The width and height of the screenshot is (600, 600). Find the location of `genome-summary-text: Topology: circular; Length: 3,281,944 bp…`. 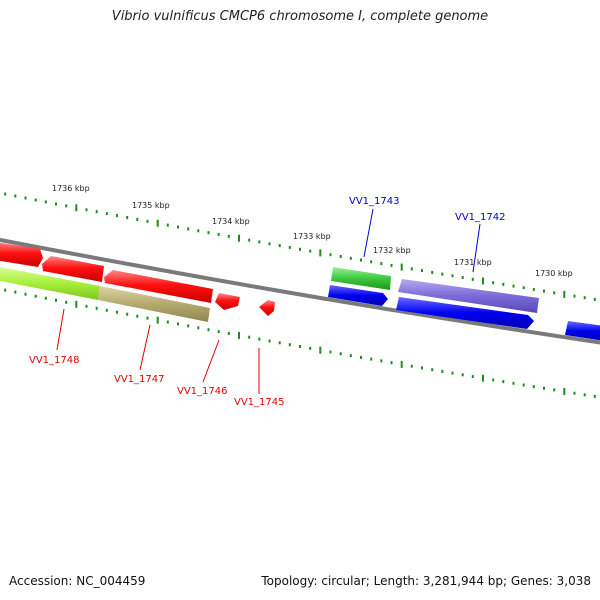

genome-summary-text: Topology: circular; Length: 3,281,944 bp… is located at coordinates (426, 581).